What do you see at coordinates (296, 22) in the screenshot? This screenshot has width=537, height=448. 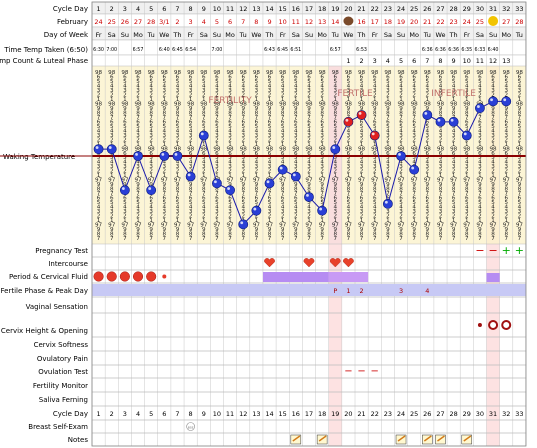 I see `date-cell: 11` at bounding box center [296, 22].